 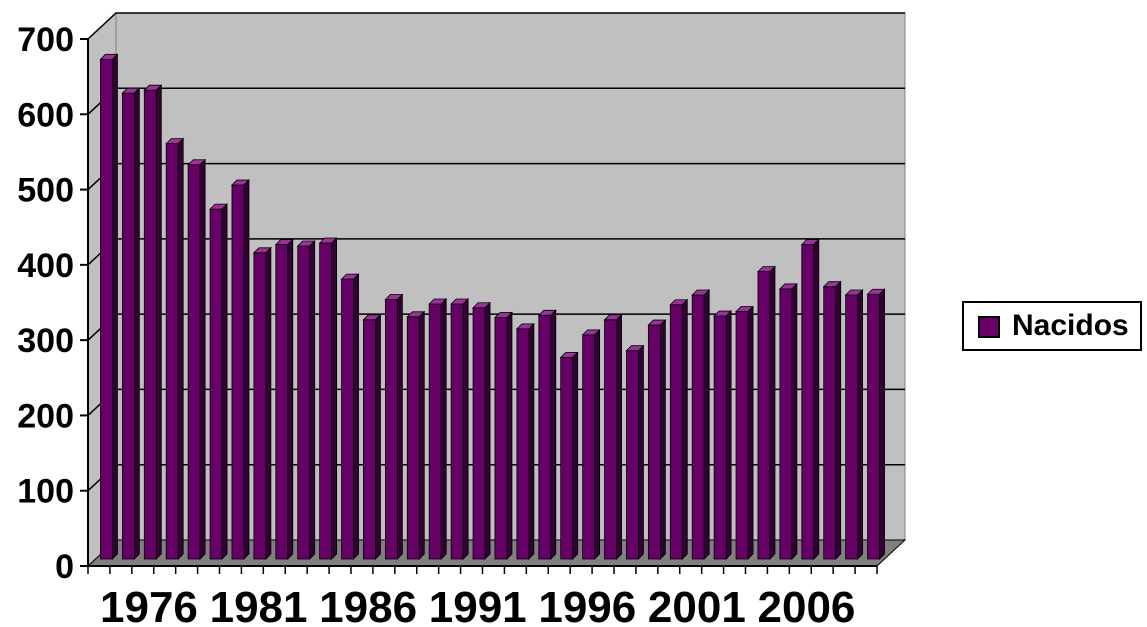 I want to click on y-axis-tick-labels: 0 100 200 300 400 500 600 700, so click(x=45, y=303).